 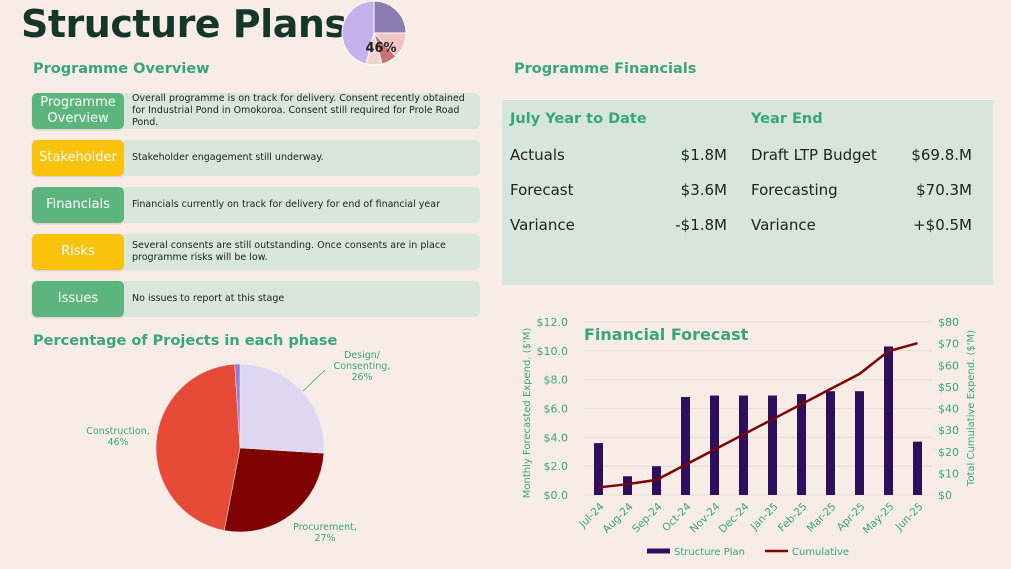 What do you see at coordinates (948, 344) in the screenshot?
I see `y-right-tick-label: $70` at bounding box center [948, 344].